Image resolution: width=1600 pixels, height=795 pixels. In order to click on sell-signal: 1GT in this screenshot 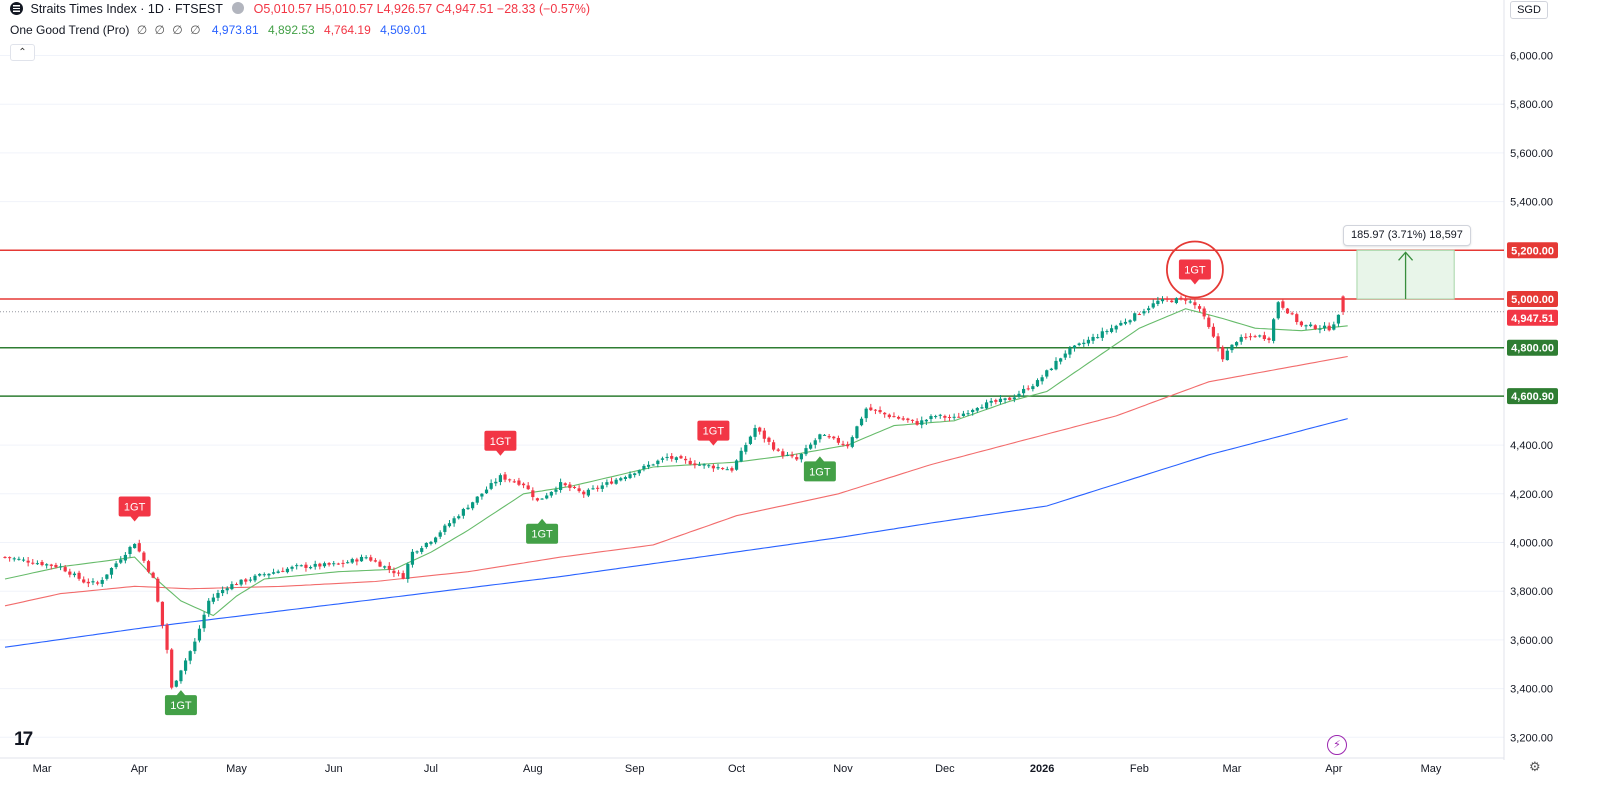, I will do `click(713, 433)`.